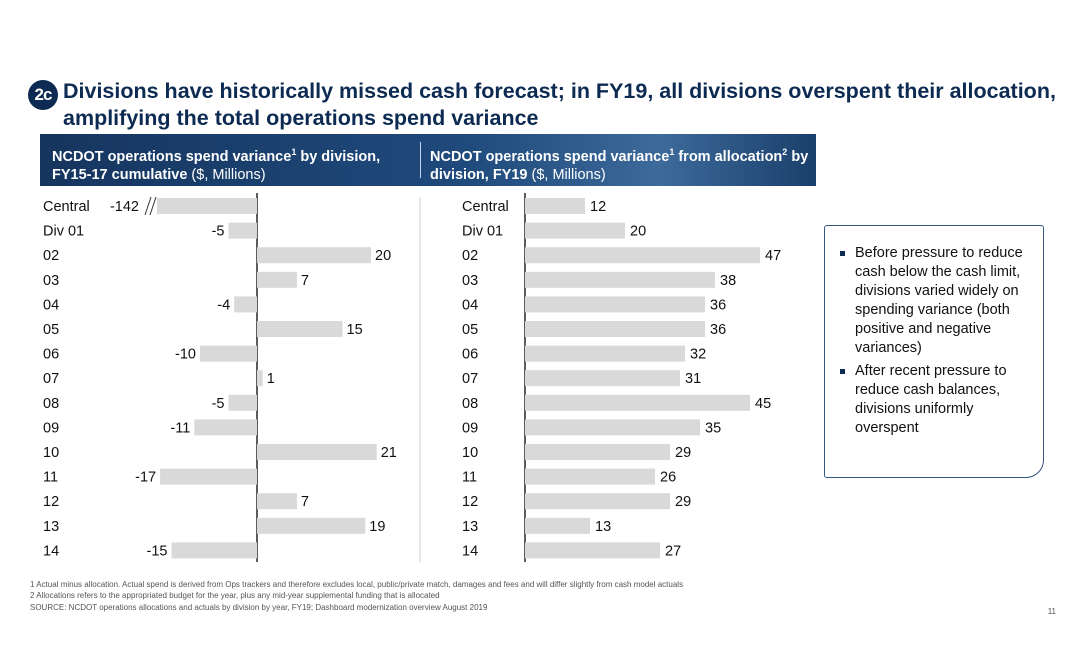 Image resolution: width=1080 pixels, height=656 pixels. I want to click on left-category-label: 03, so click(51, 281).